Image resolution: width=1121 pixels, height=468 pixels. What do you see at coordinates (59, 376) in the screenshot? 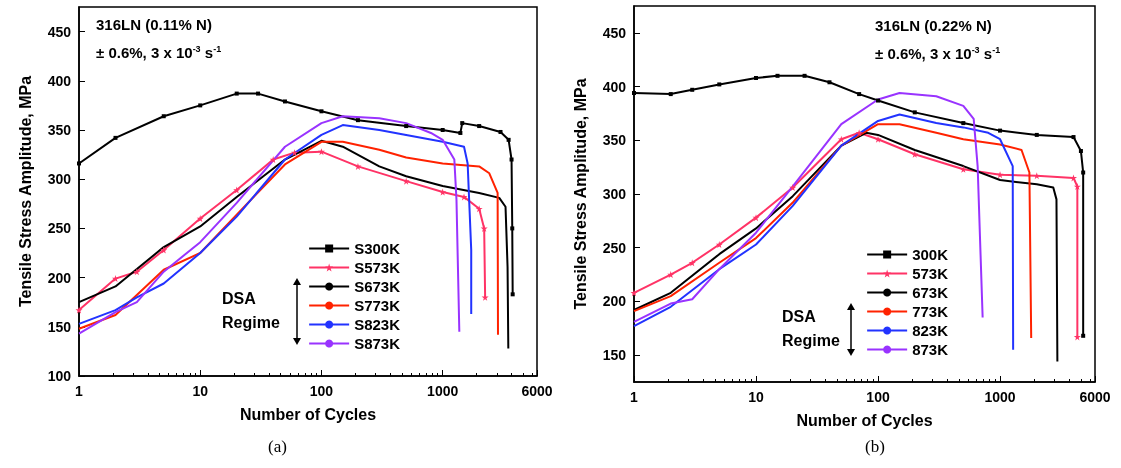
I see `y-tick-label: 100` at bounding box center [59, 376].